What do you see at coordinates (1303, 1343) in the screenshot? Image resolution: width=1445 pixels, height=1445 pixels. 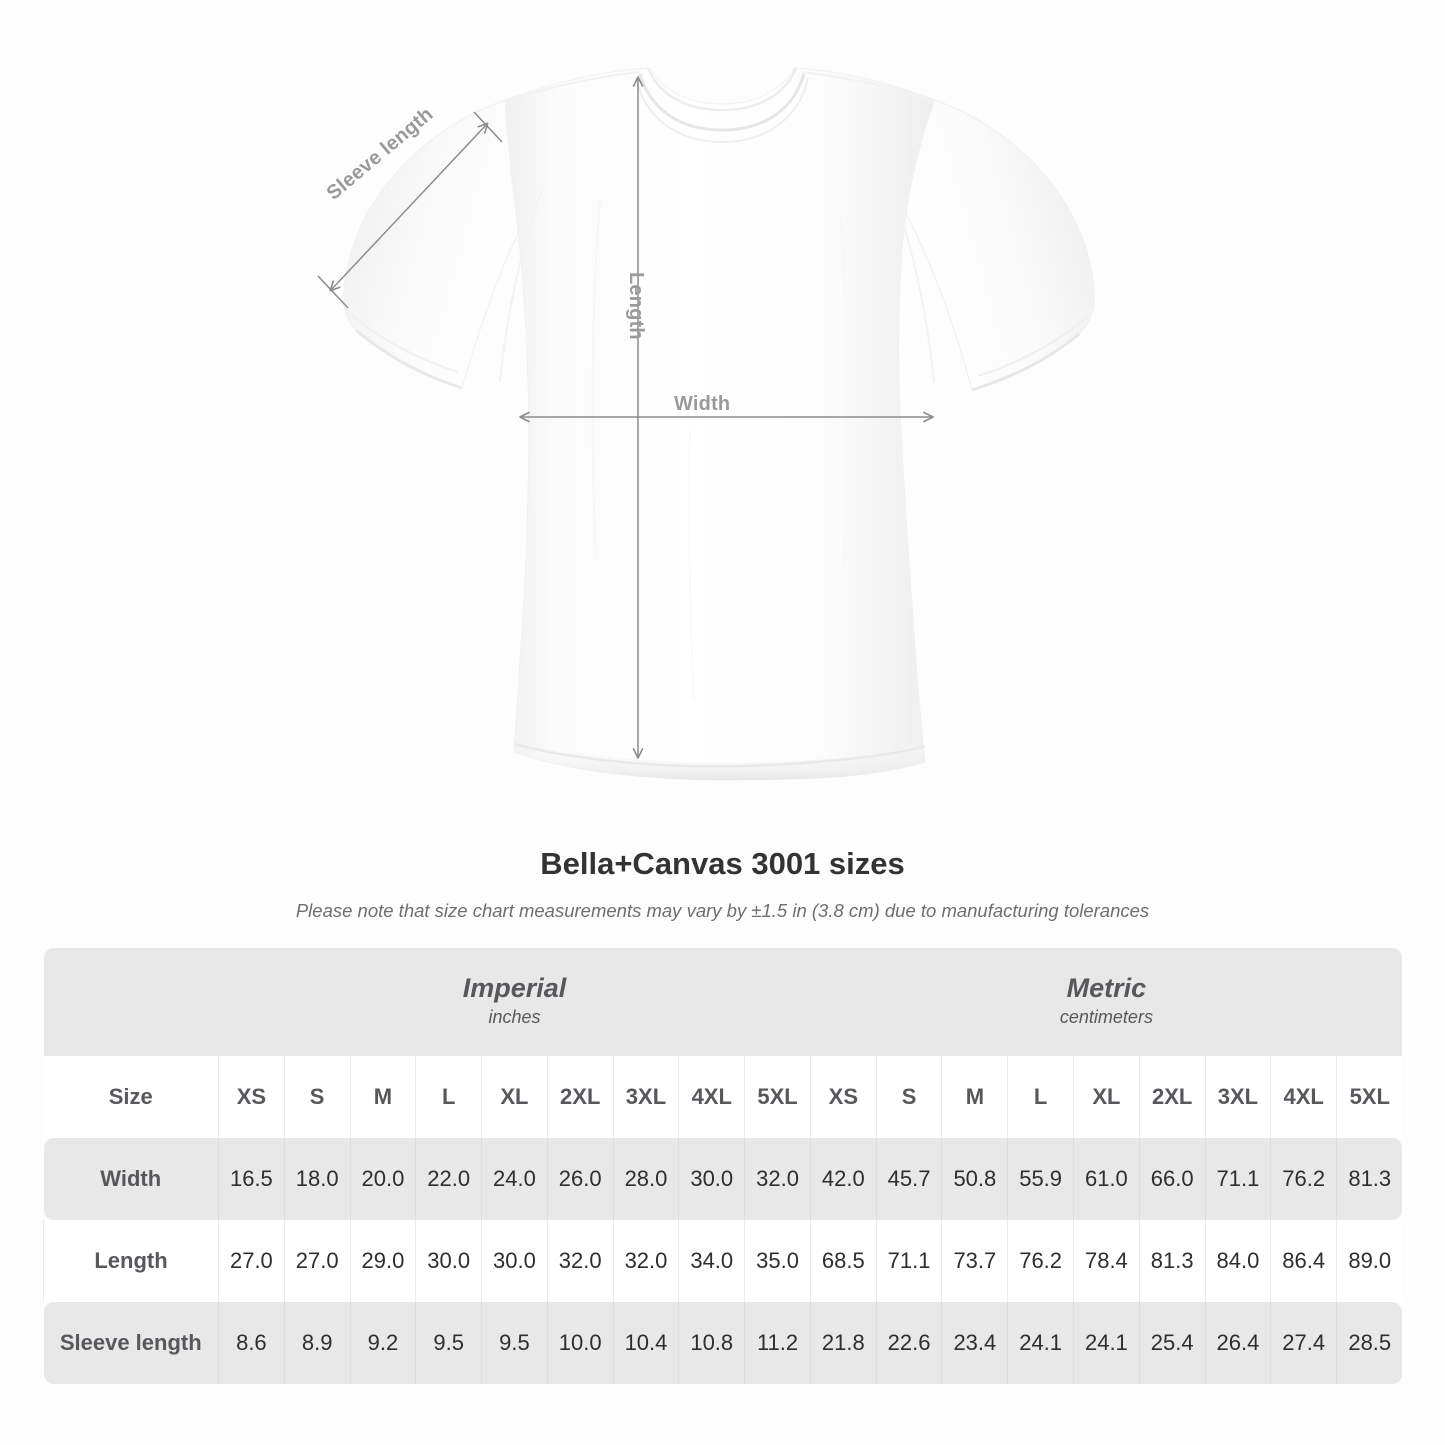 I see `cell-2-16: 27.4` at bounding box center [1303, 1343].